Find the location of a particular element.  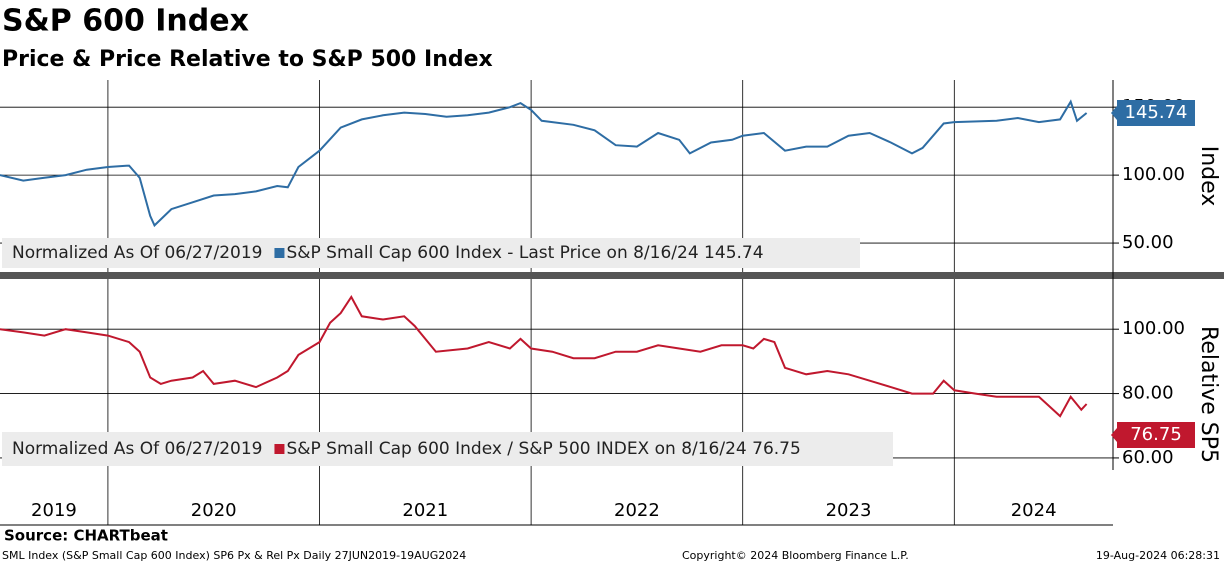

source: Source: CHARTbeat is located at coordinates (86, 536).